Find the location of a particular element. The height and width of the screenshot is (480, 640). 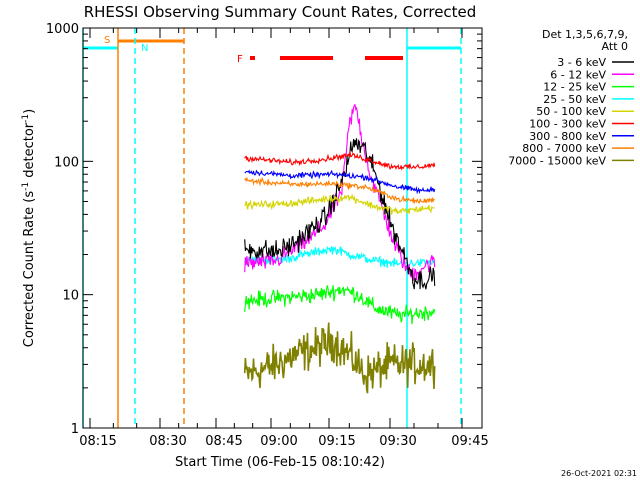

y-axis-label: Corrected Count Rate (s-1 detector-1) is located at coordinates (29, 228).